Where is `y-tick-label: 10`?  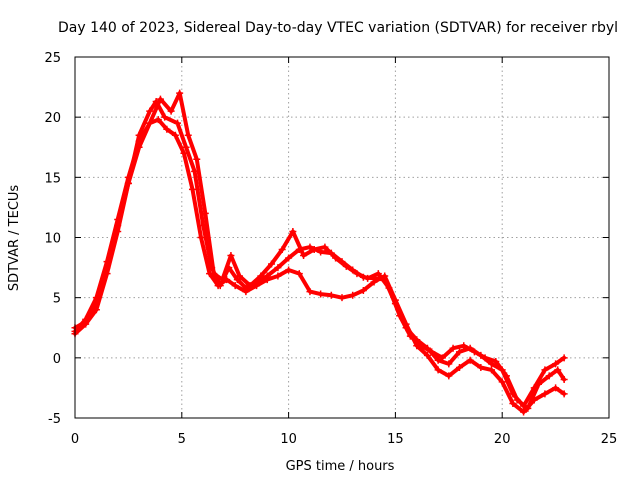 y-tick-label: 10 is located at coordinates (52, 239).